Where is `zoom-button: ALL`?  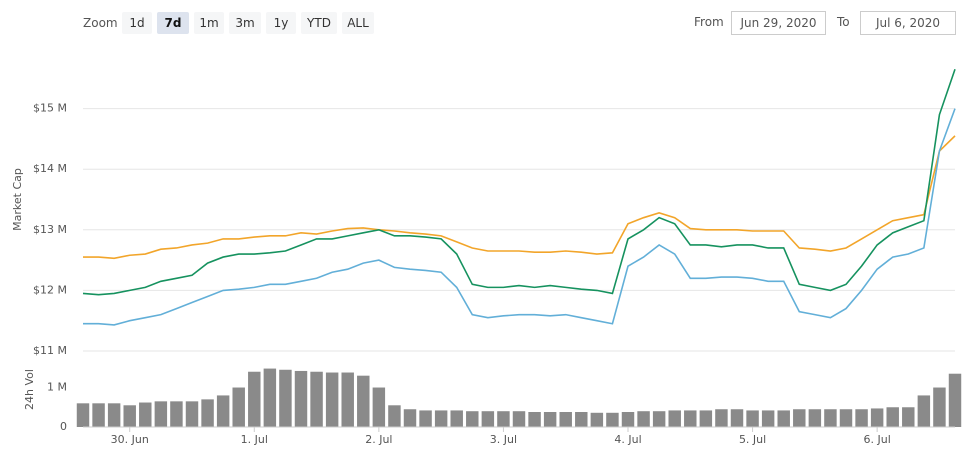
zoom-button: ALL is located at coordinates (358, 23).